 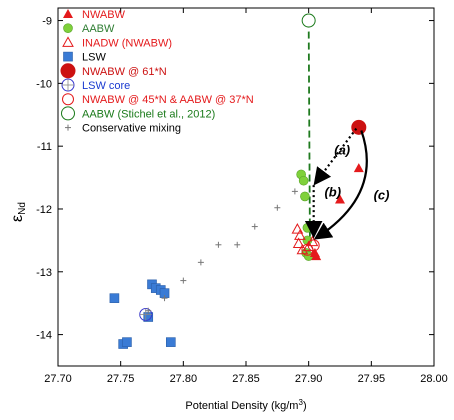 I want to click on arrow-(a), so click(x=335, y=156).